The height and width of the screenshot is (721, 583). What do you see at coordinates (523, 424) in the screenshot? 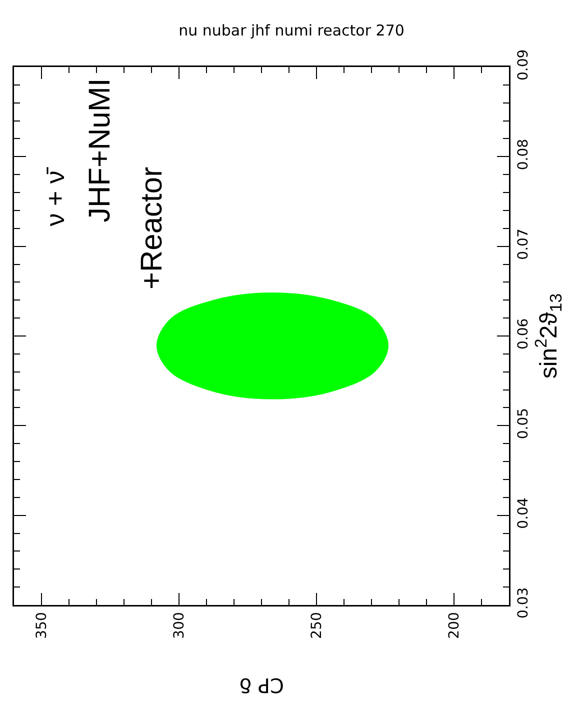
I see `y-tick-label: 0.05` at bounding box center [523, 424].